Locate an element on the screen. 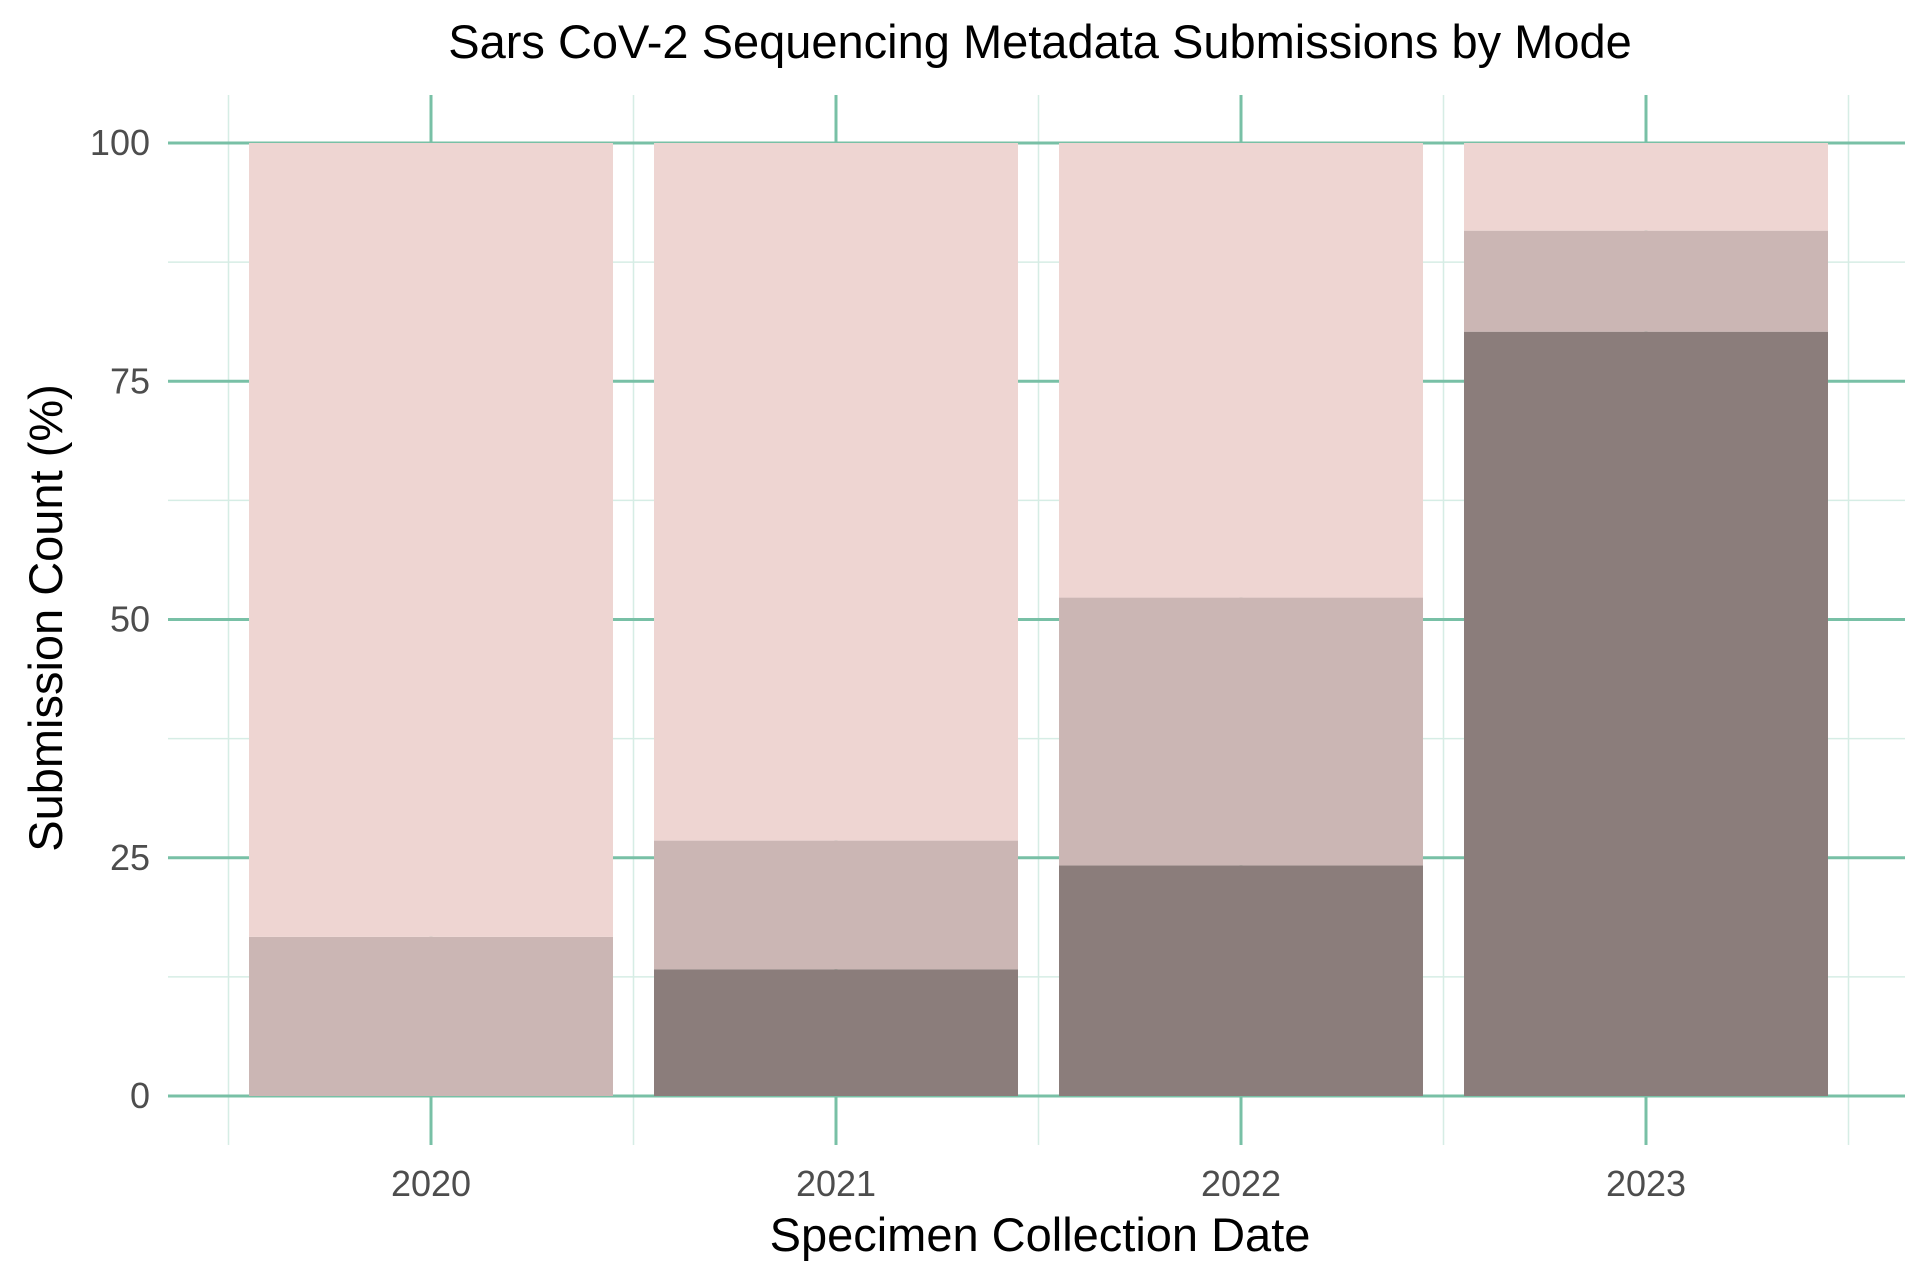  x-tick-label: 2022 is located at coordinates (1241, 1183).